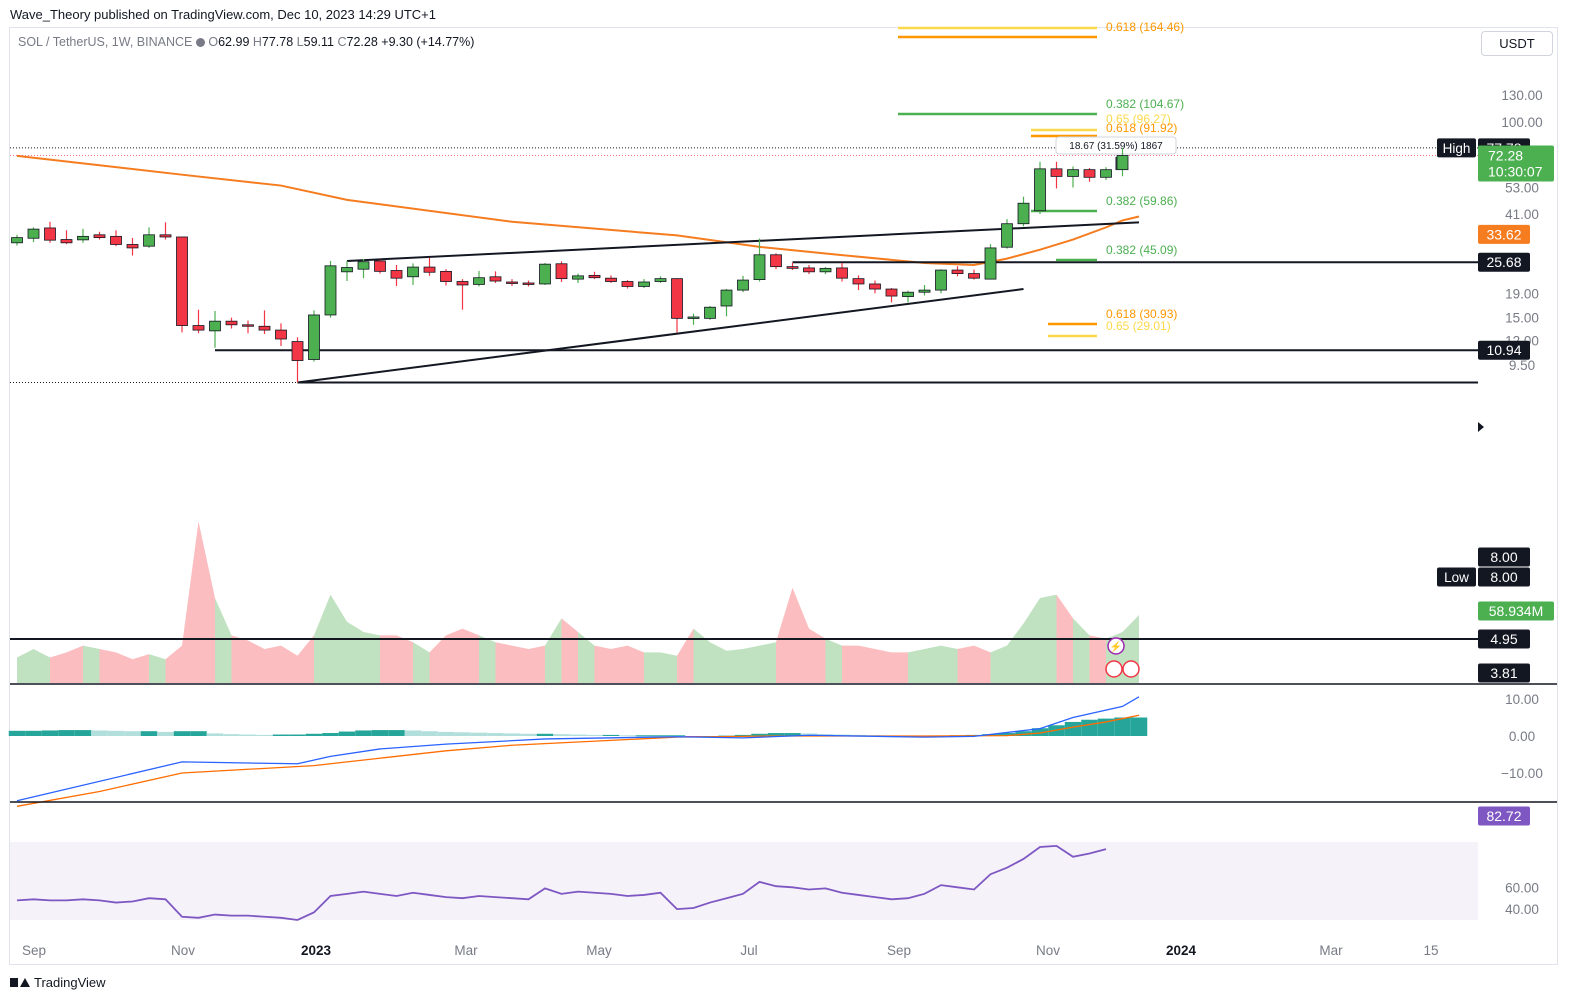  I want to click on last-price-label: 72.28, so click(1505, 155).